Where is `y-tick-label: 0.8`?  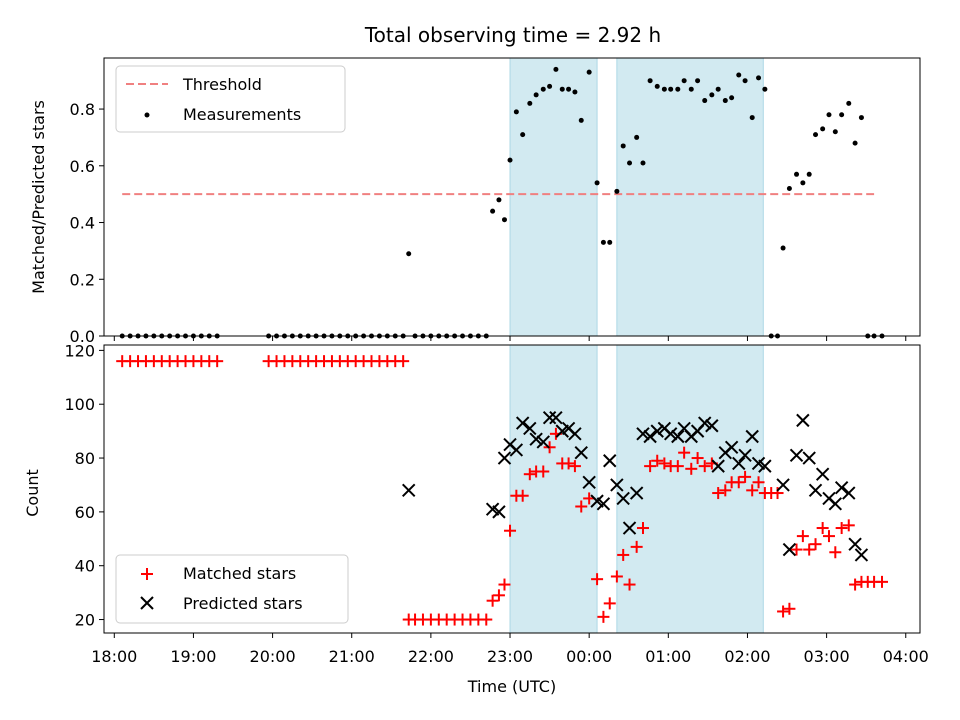
y-tick-label: 0.8 is located at coordinates (82, 109).